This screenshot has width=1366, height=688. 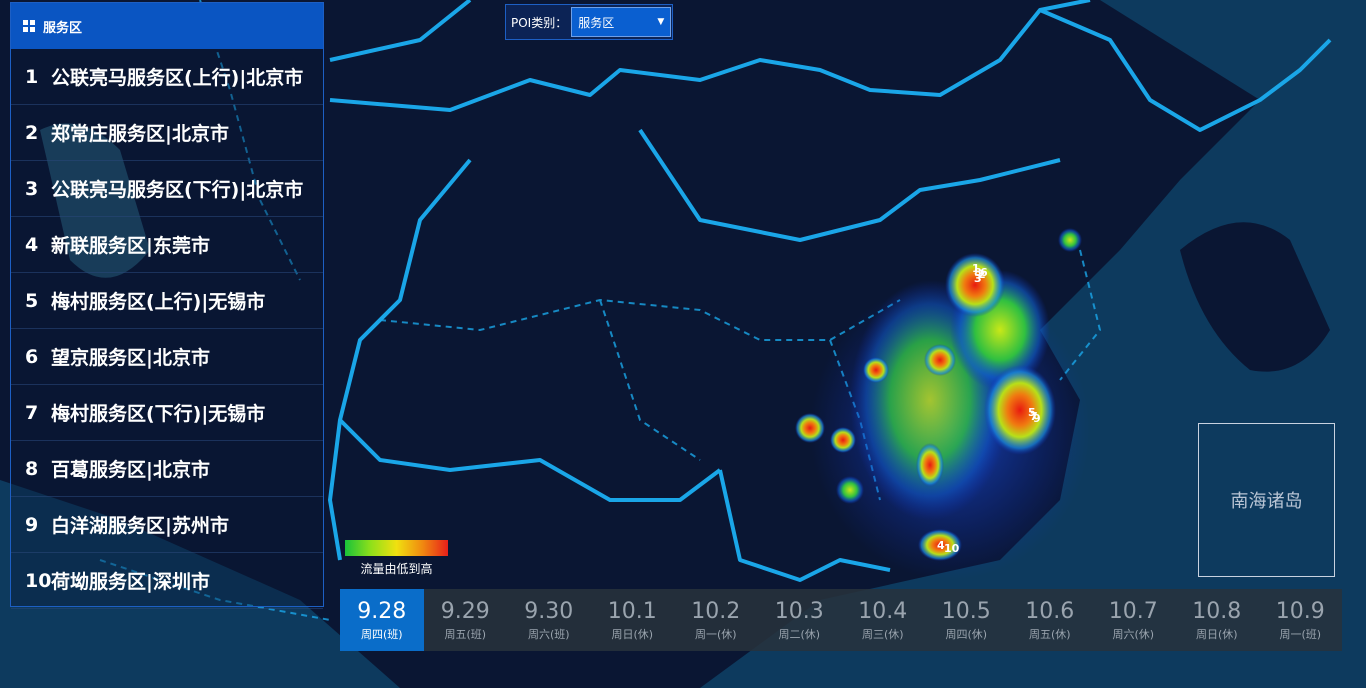 I want to click on inset-map: 南海诸岛, so click(x=1266, y=500).